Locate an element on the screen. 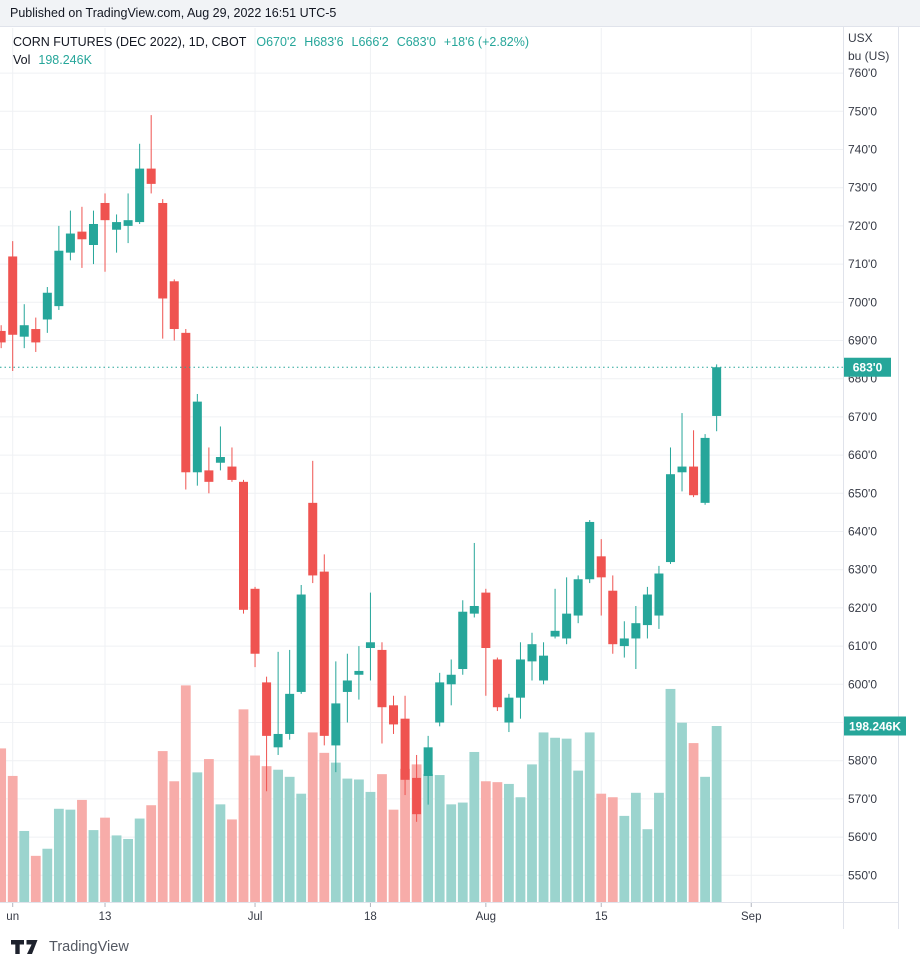 This screenshot has height=965, width=920. price-tick-label: 580'0 is located at coordinates (862, 761).